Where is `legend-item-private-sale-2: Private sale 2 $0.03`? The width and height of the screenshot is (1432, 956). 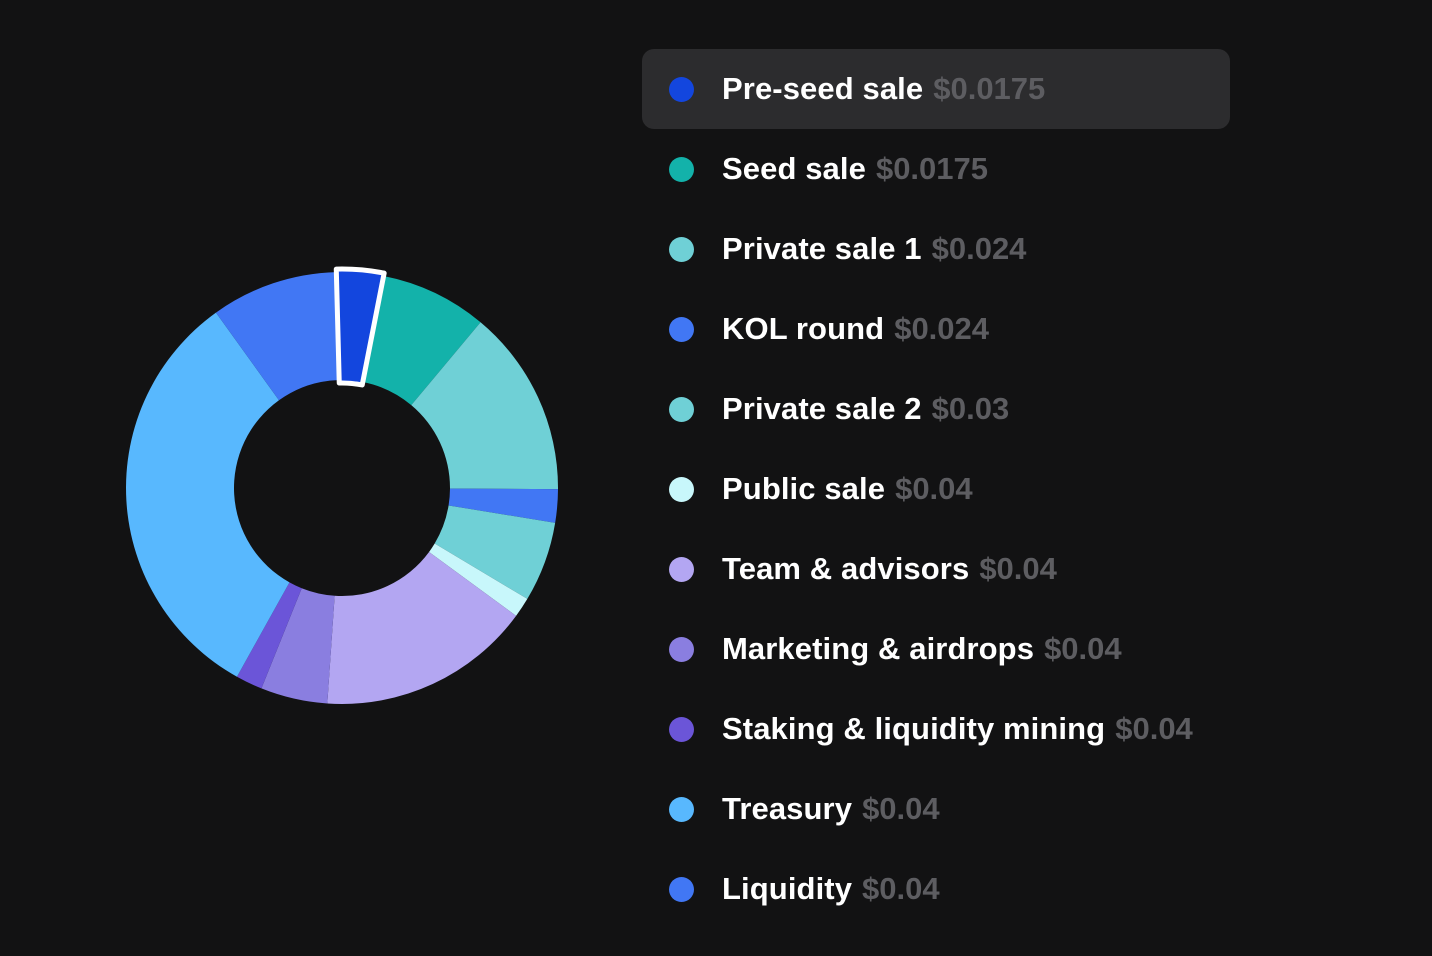
legend-item-private-sale-2: Private sale 2 $0.03 is located at coordinates (936, 409).